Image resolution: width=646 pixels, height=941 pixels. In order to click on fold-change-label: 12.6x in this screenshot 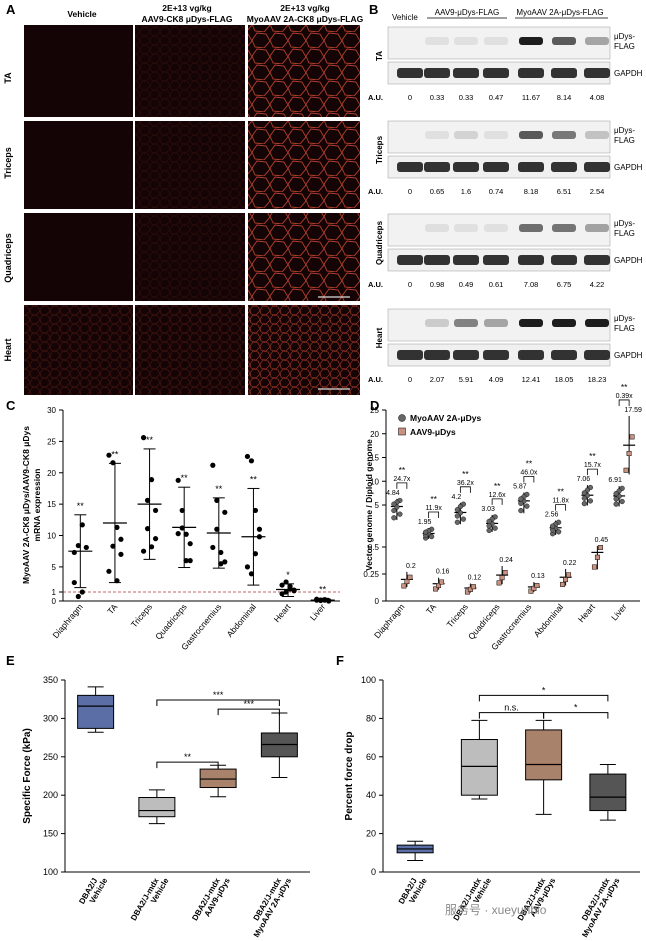, I will do `click(498, 495)`.